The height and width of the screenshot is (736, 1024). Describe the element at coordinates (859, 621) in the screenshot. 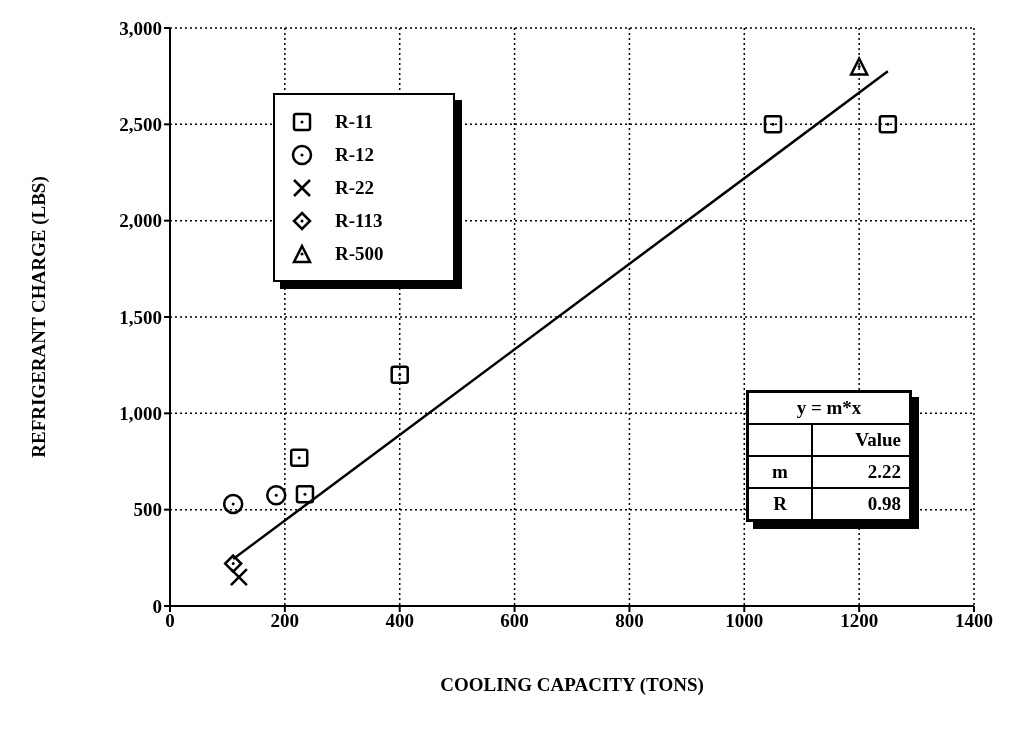

I see `x-tick-label: 1200` at that location.